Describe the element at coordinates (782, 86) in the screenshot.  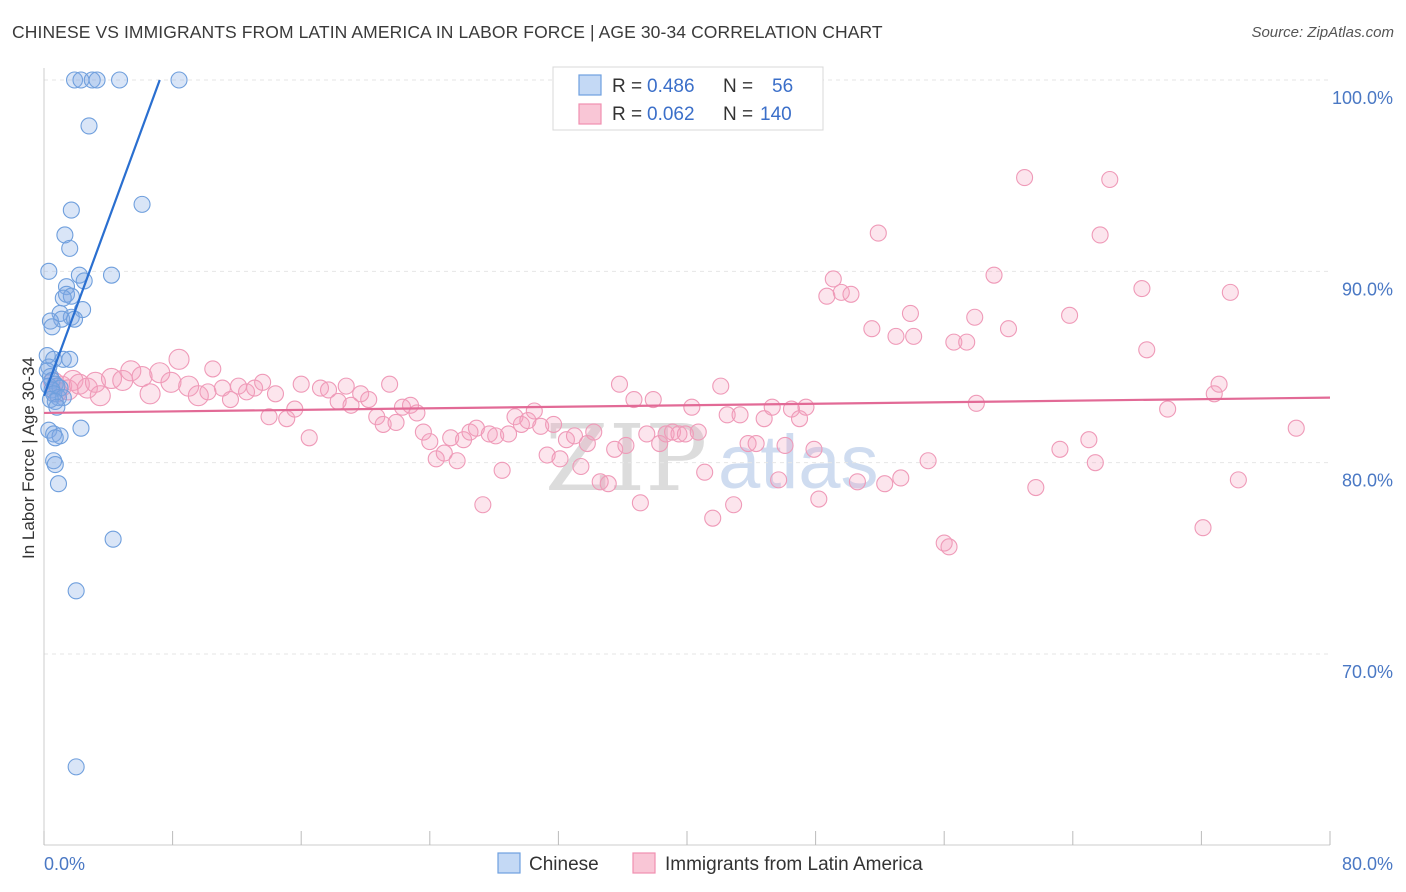
I see `stat-n-value-chinese: 56` at that location.